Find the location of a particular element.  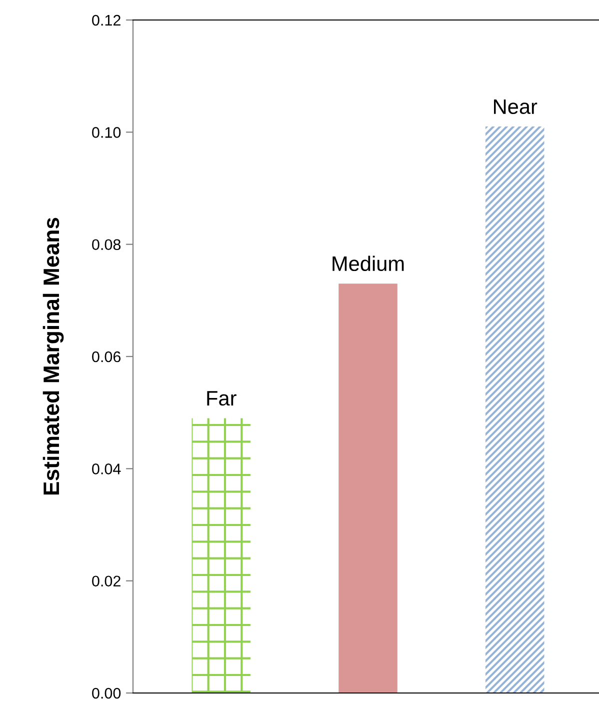

y-tick-label: 0.12 is located at coordinates (106, 20).